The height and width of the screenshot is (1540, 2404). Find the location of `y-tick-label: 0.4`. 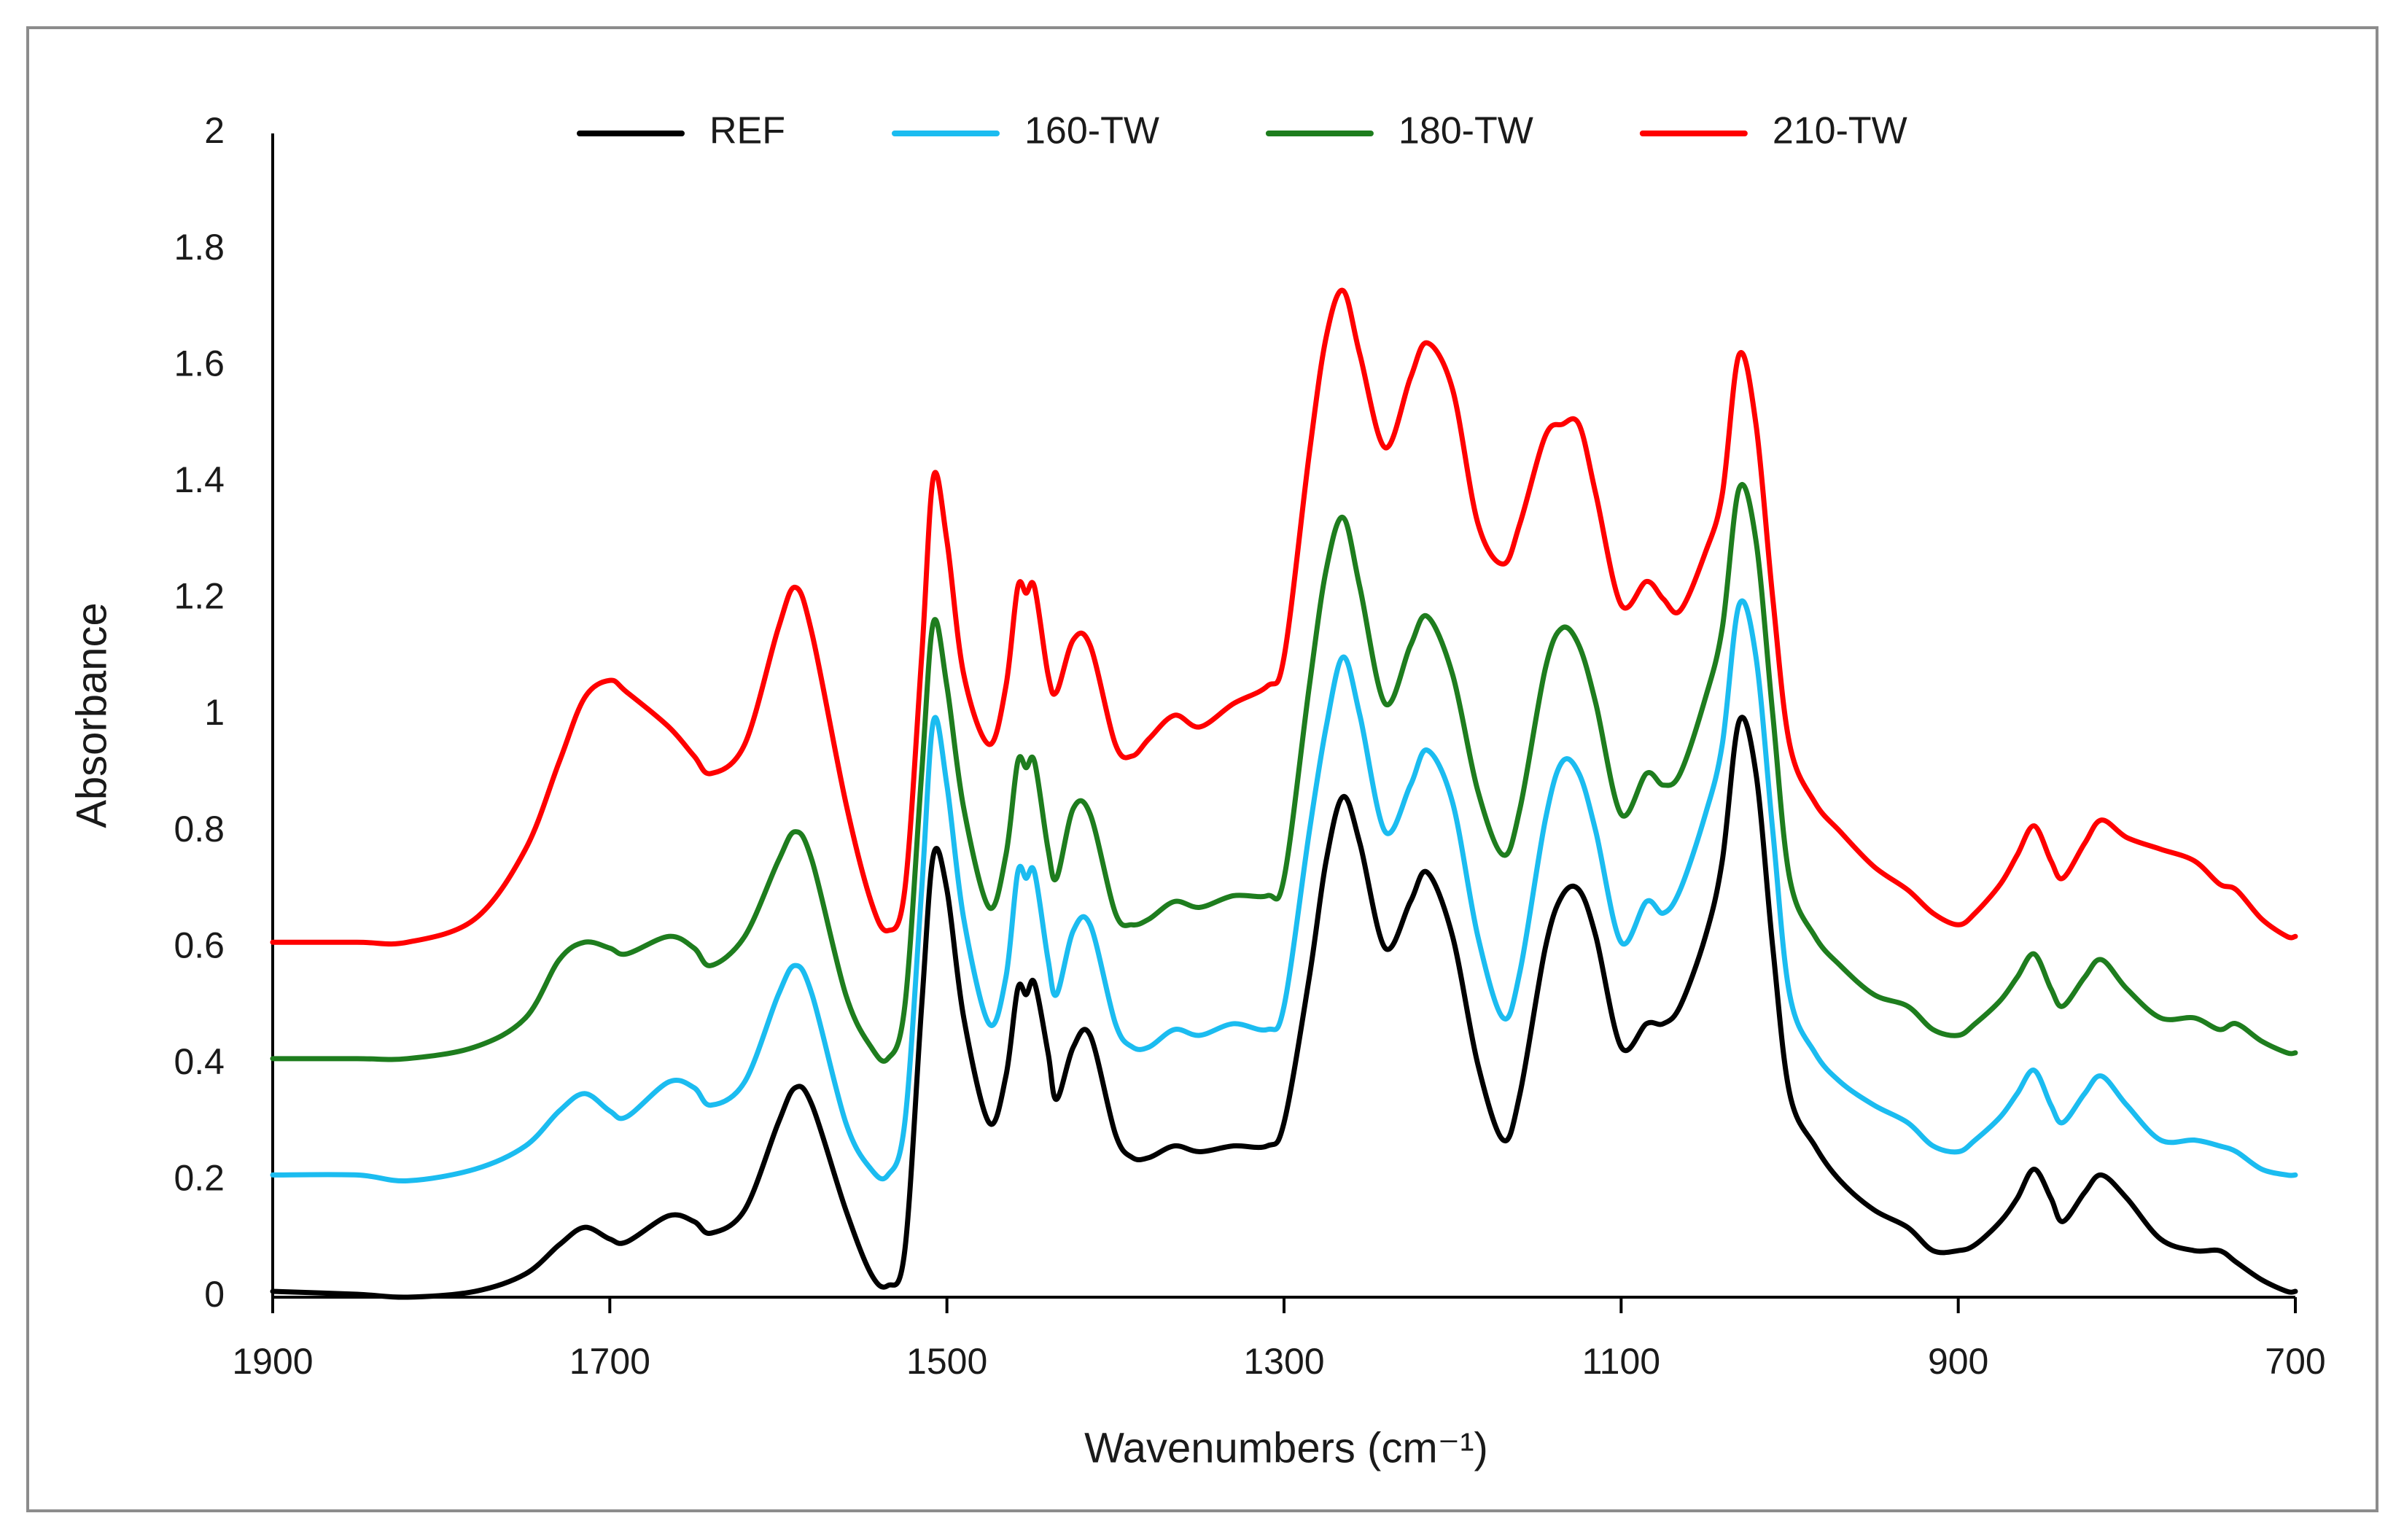

y-tick-label: 0.4 is located at coordinates (199, 1061).